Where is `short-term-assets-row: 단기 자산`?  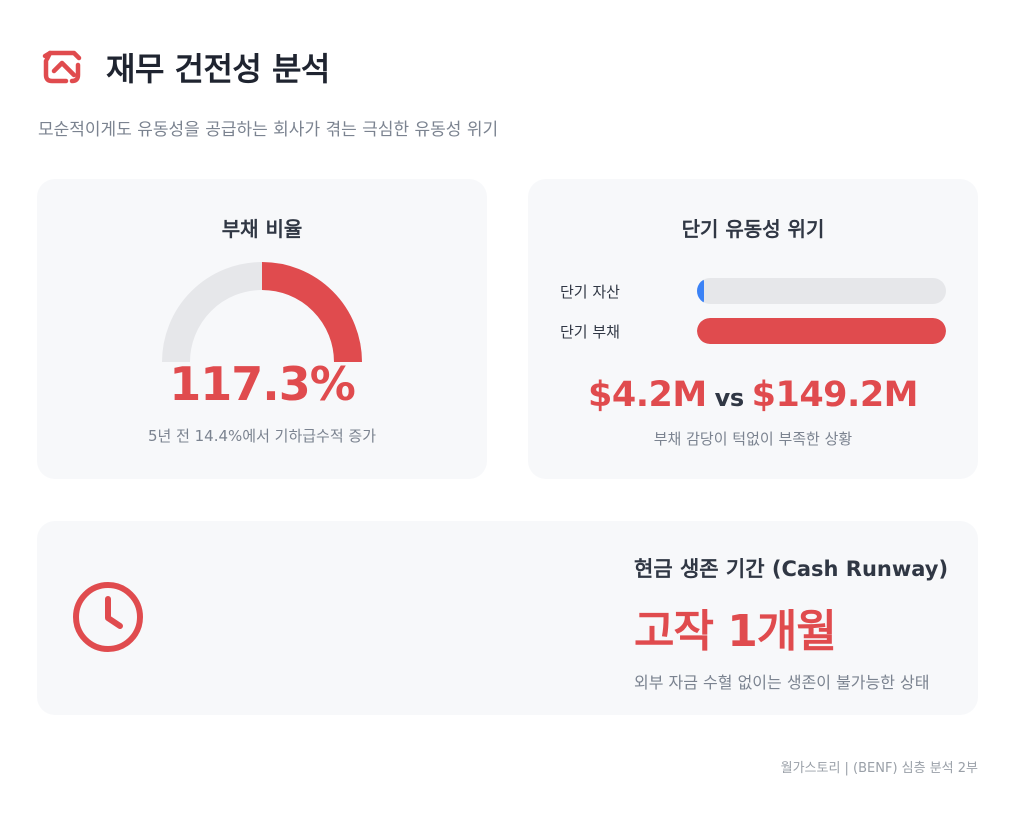
short-term-assets-row: 단기 자산 is located at coordinates (753, 291).